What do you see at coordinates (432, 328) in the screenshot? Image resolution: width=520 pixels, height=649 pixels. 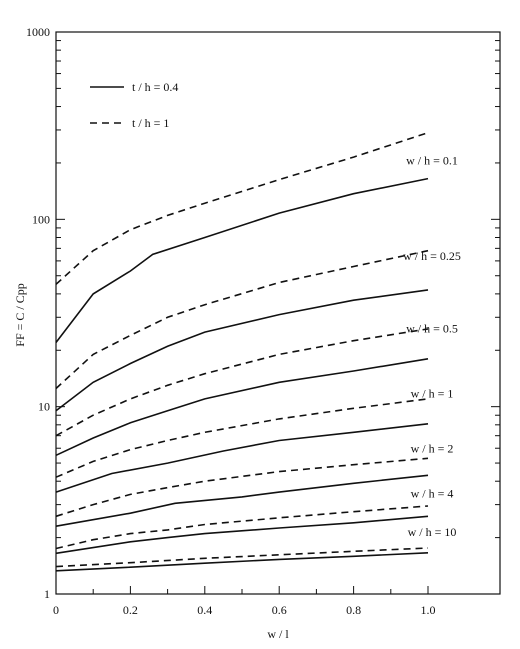 I see `curve-label: w / h = 0.5` at bounding box center [432, 328].